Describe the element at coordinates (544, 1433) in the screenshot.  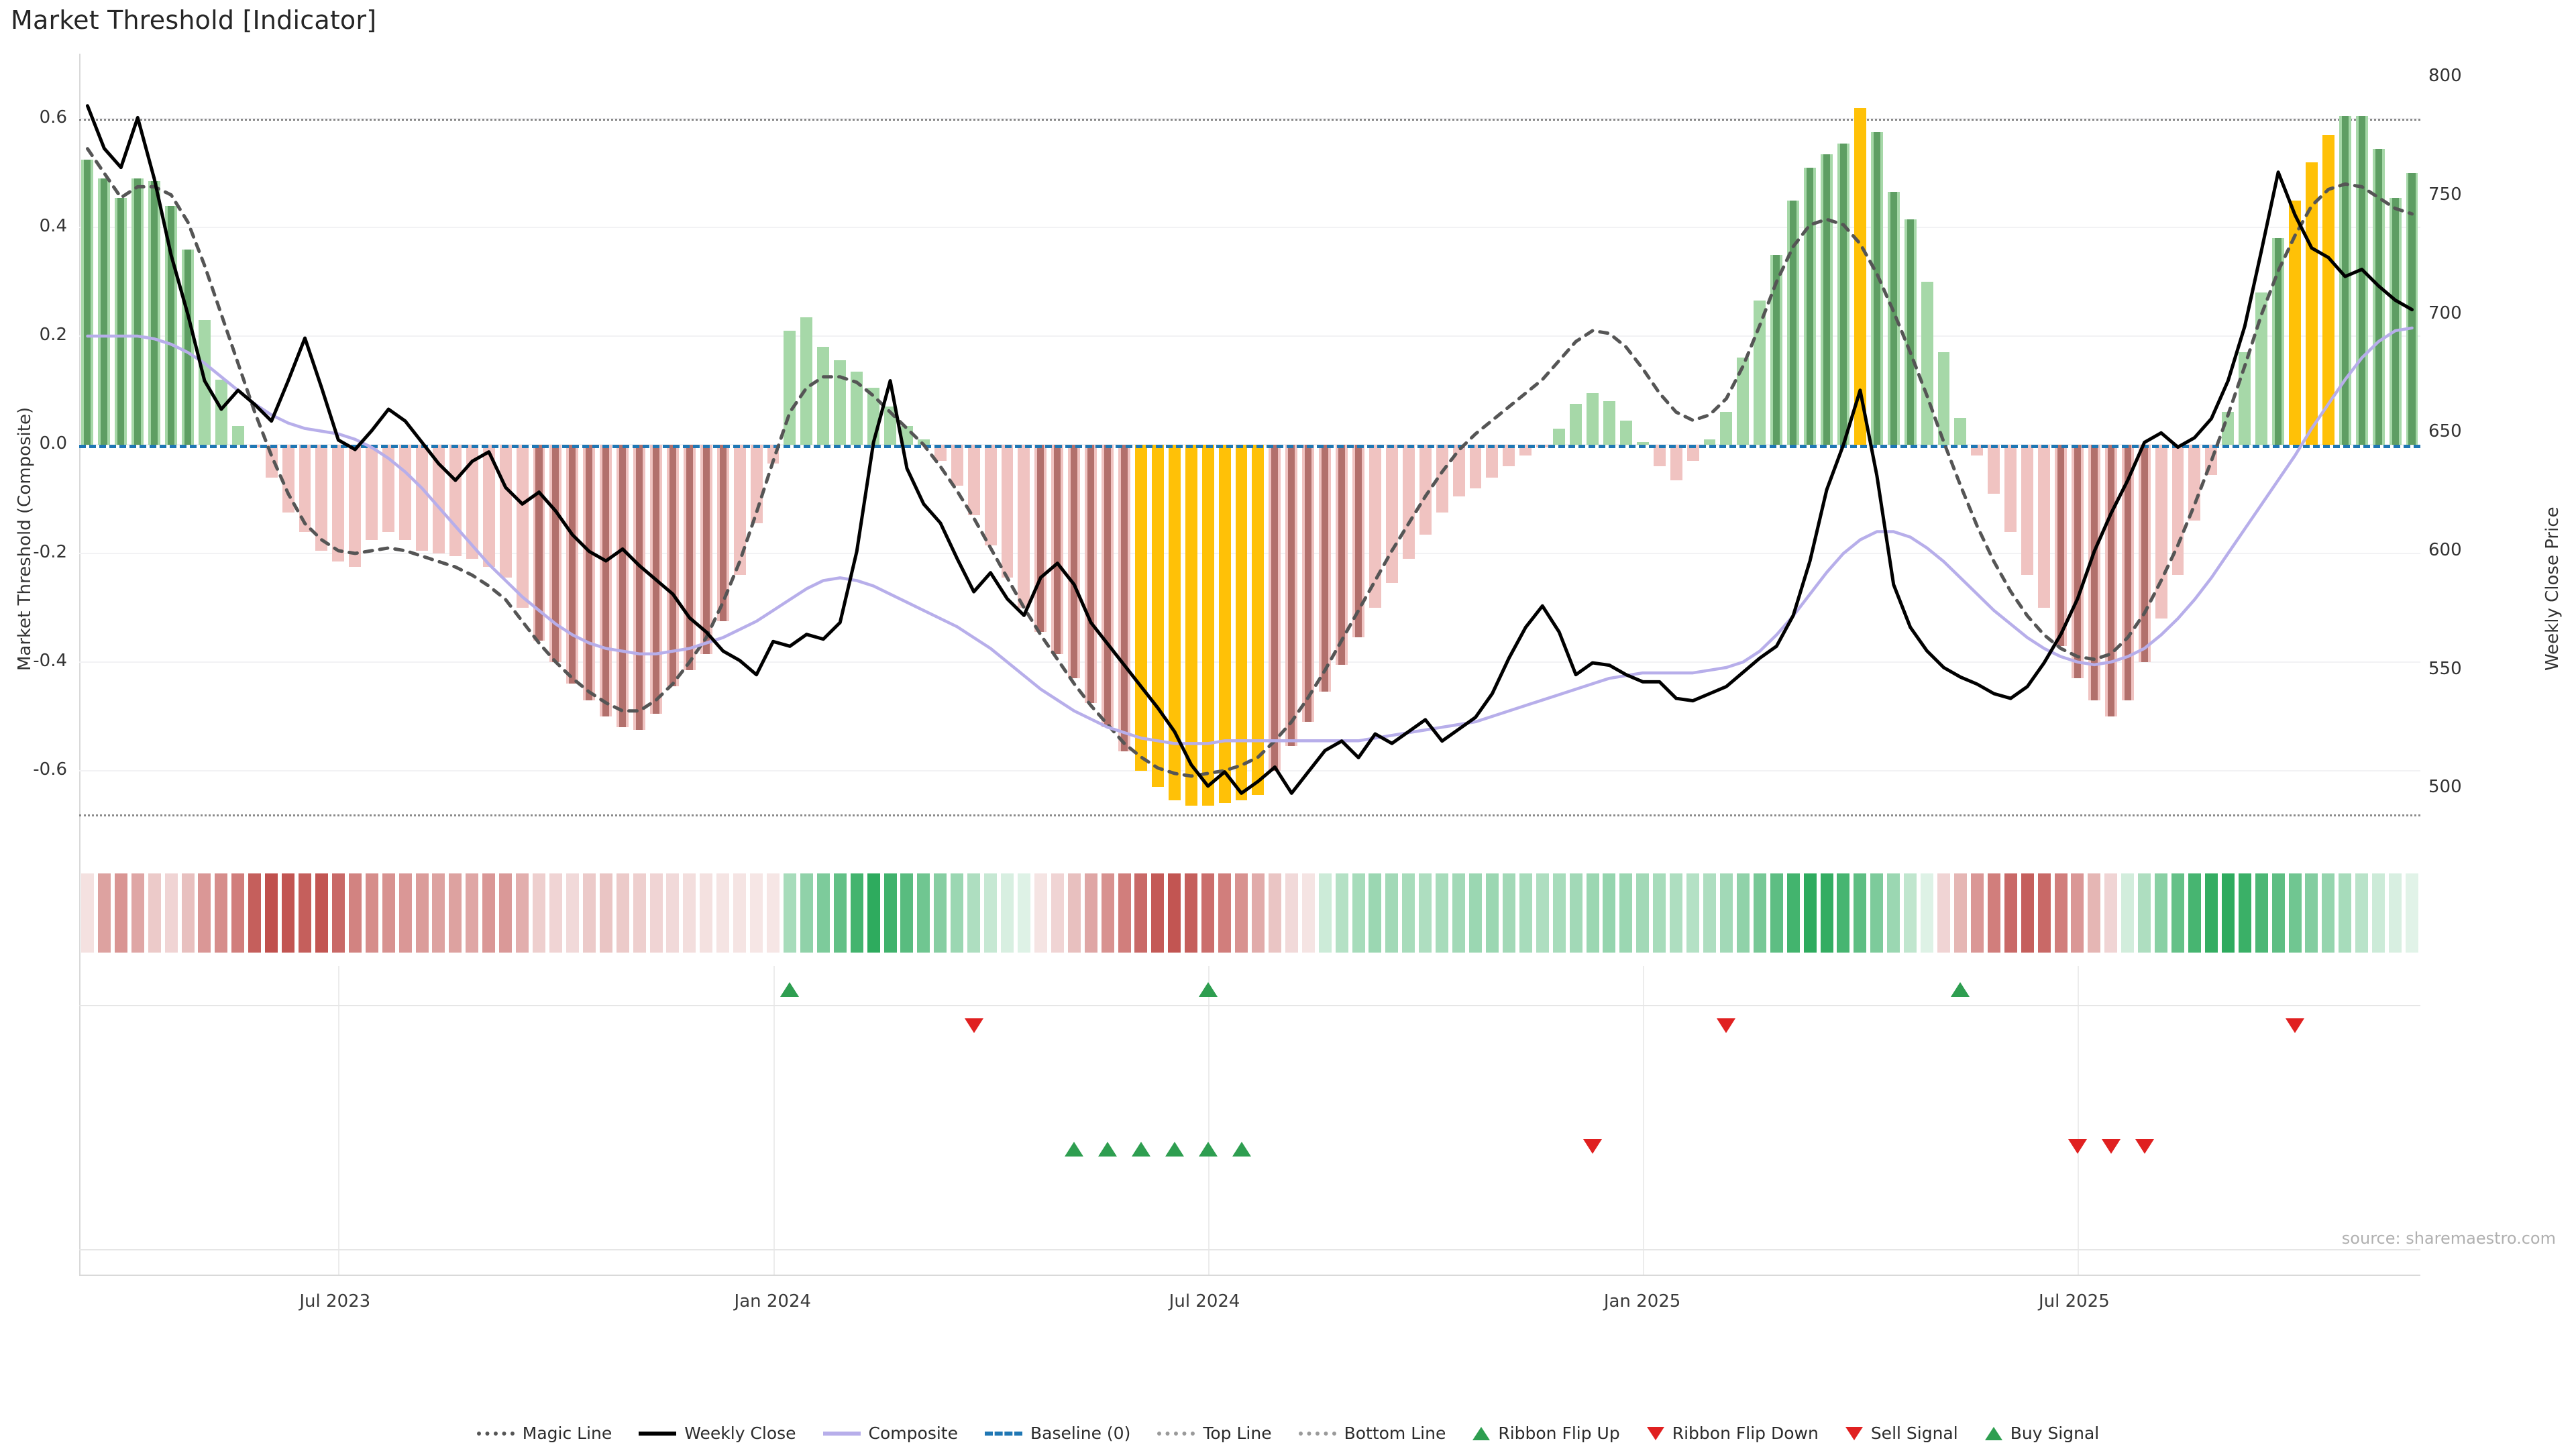
I see `legend-item: Magic Line` at that location.